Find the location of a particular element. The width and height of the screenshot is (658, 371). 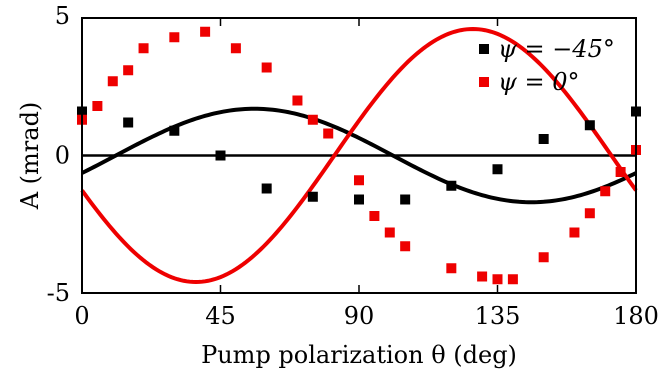

x-tick-label: 180 is located at coordinates (635, 316).